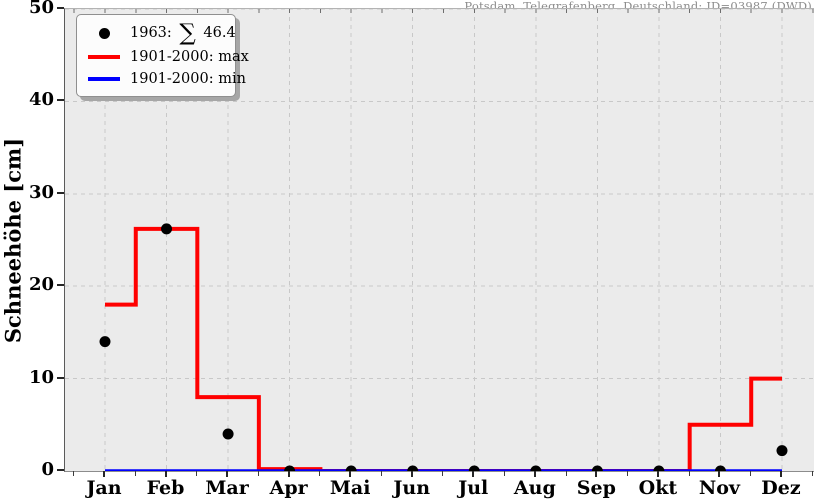 Image resolution: width=814 pixels, height=502 pixels. Describe the element at coordinates (41, 9) in the screenshot. I see `y-tick-label-50: 50` at that location.